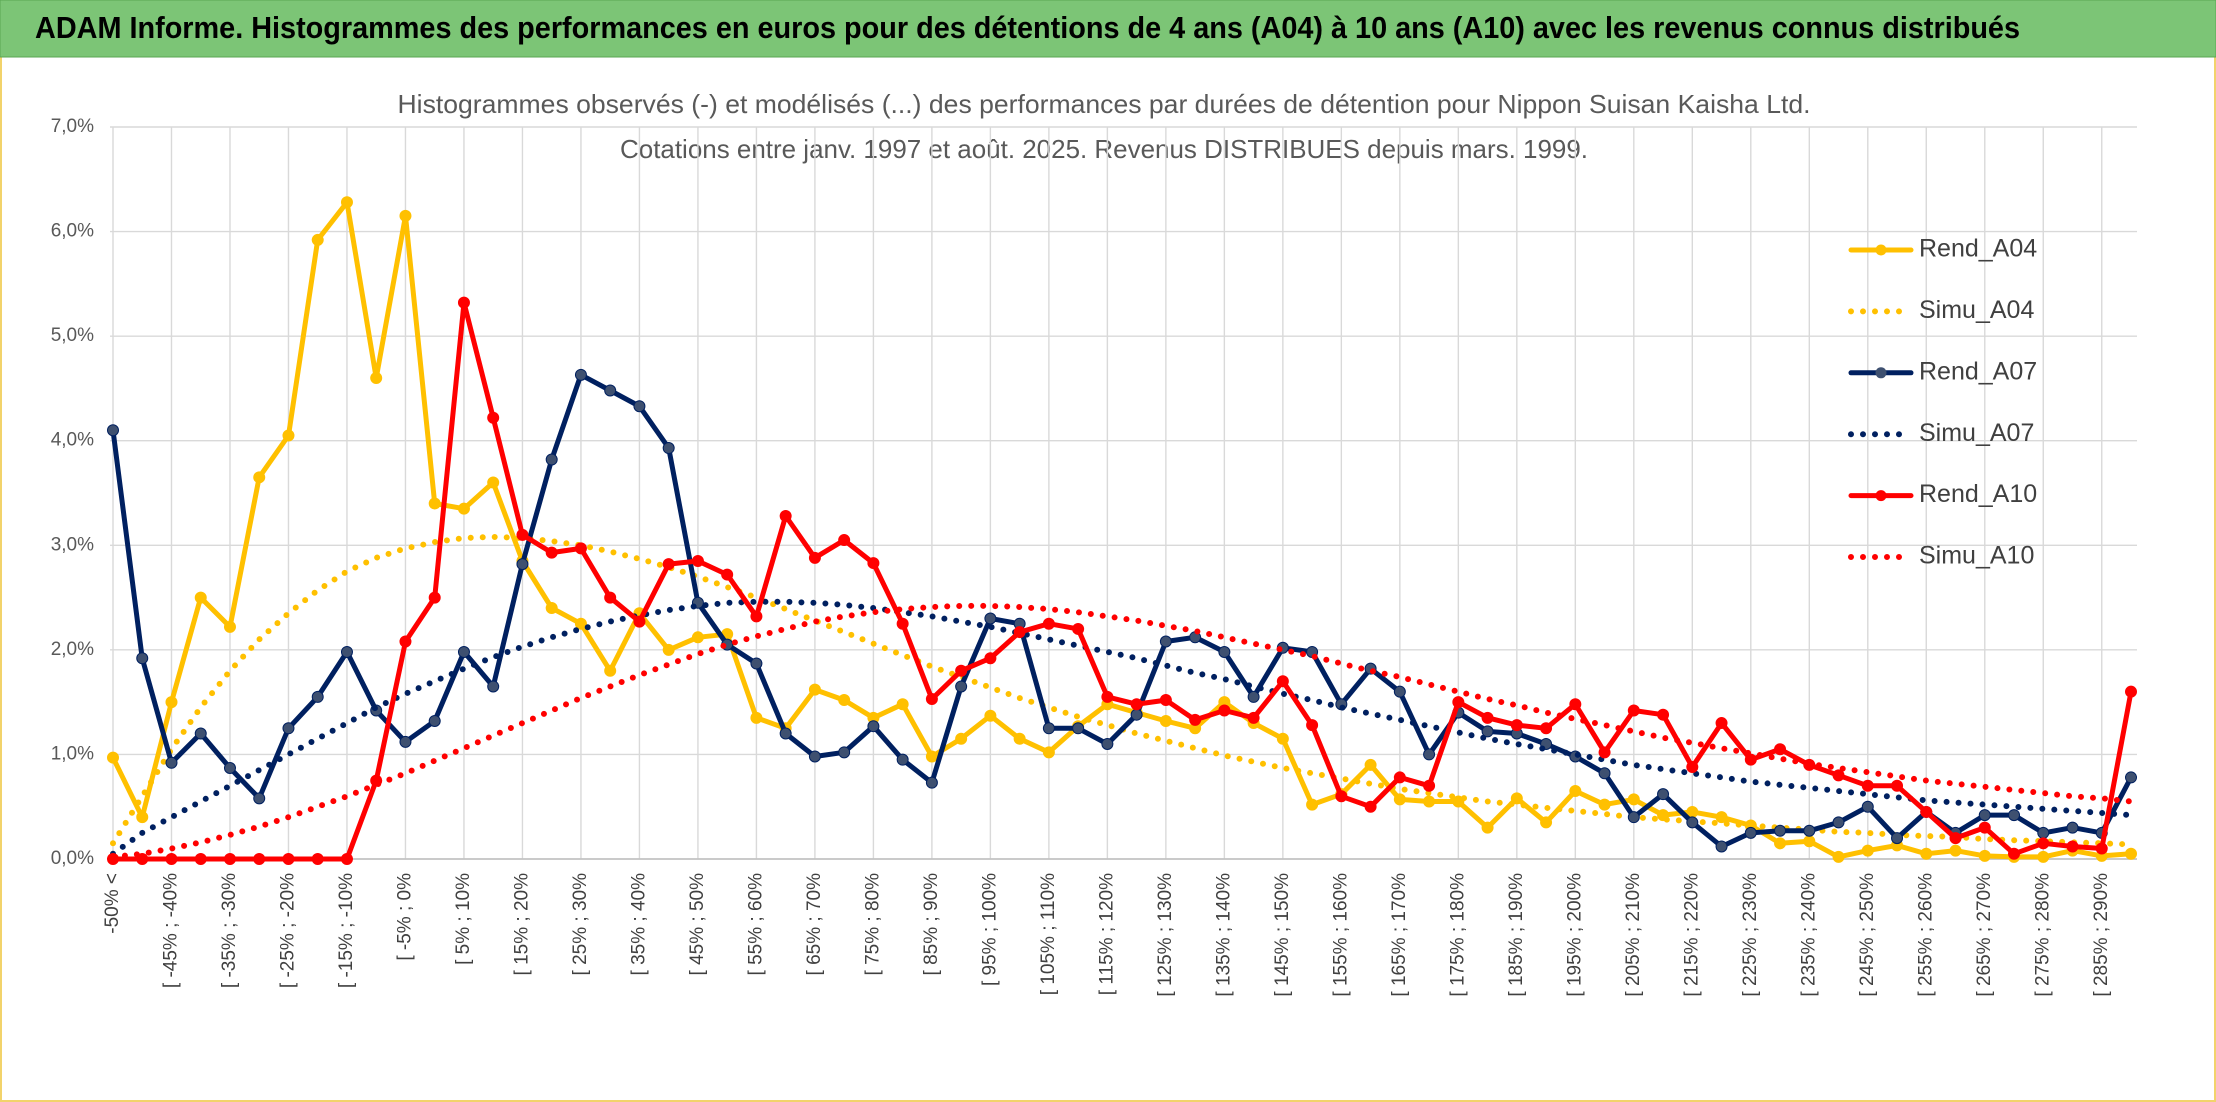 Image resolution: width=2216 pixels, height=1102 pixels. What do you see at coordinates (1978, 494) in the screenshot?
I see `legend-label: Rend_A10` at bounding box center [1978, 494].